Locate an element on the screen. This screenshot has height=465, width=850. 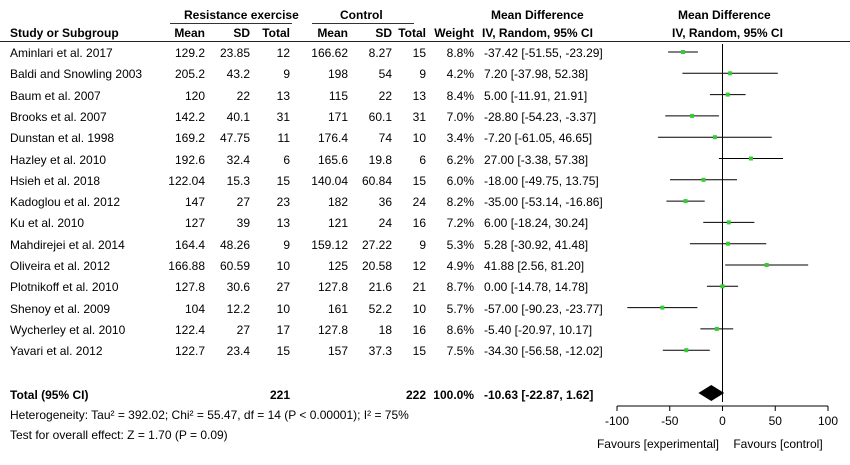
plot-subtitle: IV, Random, 95% CI is located at coordinates (727, 33).